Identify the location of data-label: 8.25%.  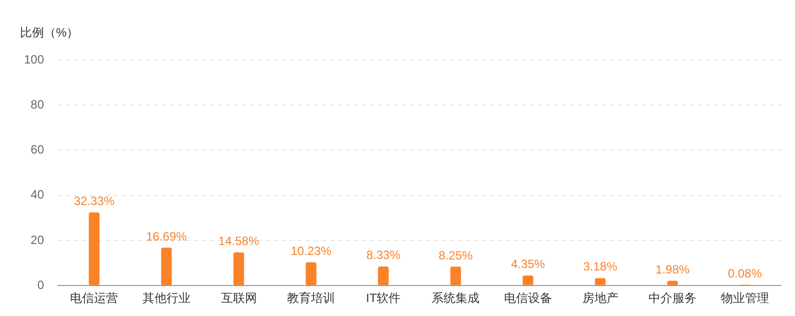
(455, 255).